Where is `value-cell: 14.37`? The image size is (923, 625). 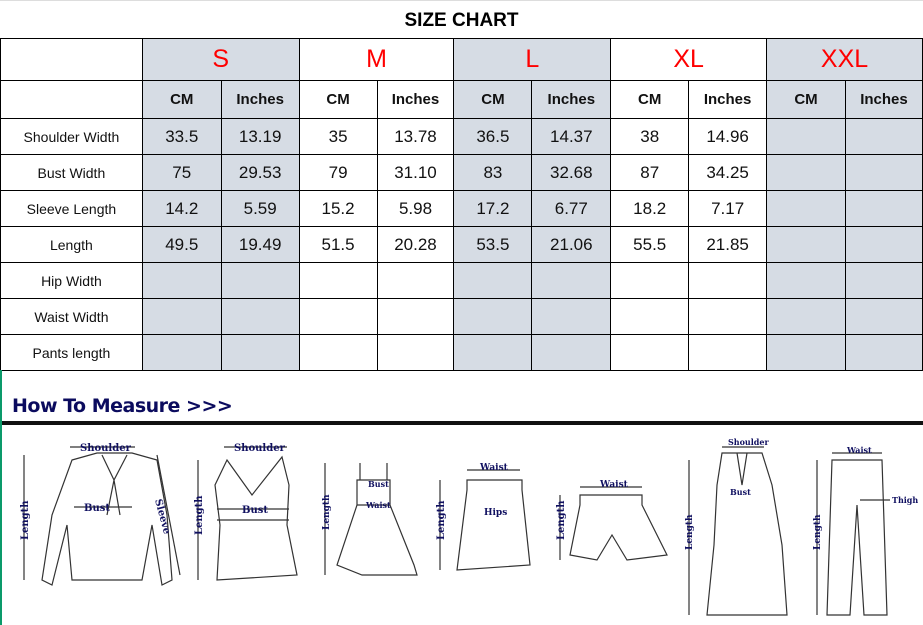 value-cell: 14.37 is located at coordinates (571, 136).